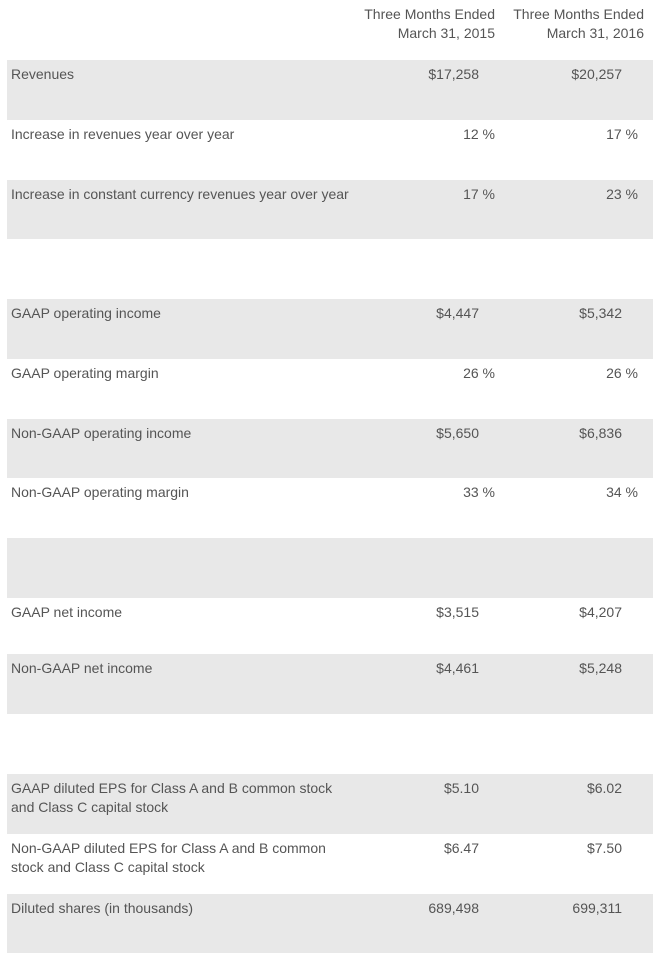 The image size is (655, 959). Describe the element at coordinates (597, 908) in the screenshot. I see `value-2016: 699,311` at that location.